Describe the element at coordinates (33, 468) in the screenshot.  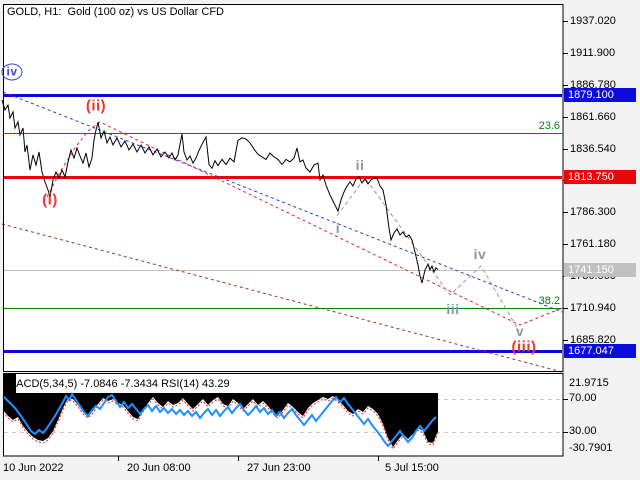
I see `time-axis-label: 10 Jun 2022` at that location.